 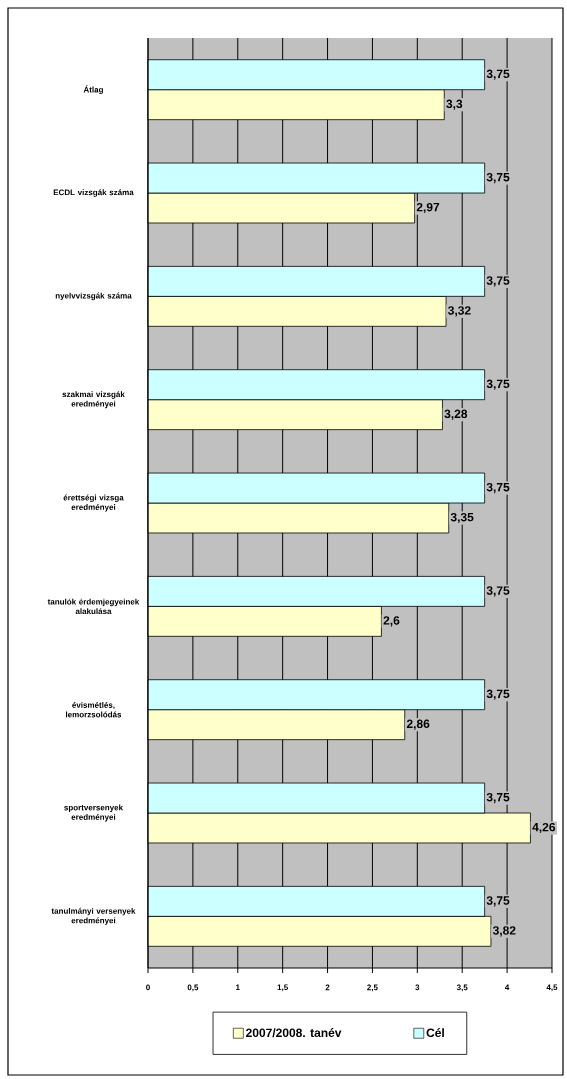 What do you see at coordinates (193, 988) in the screenshot?
I see `x-tick-label: 0,5` at bounding box center [193, 988].